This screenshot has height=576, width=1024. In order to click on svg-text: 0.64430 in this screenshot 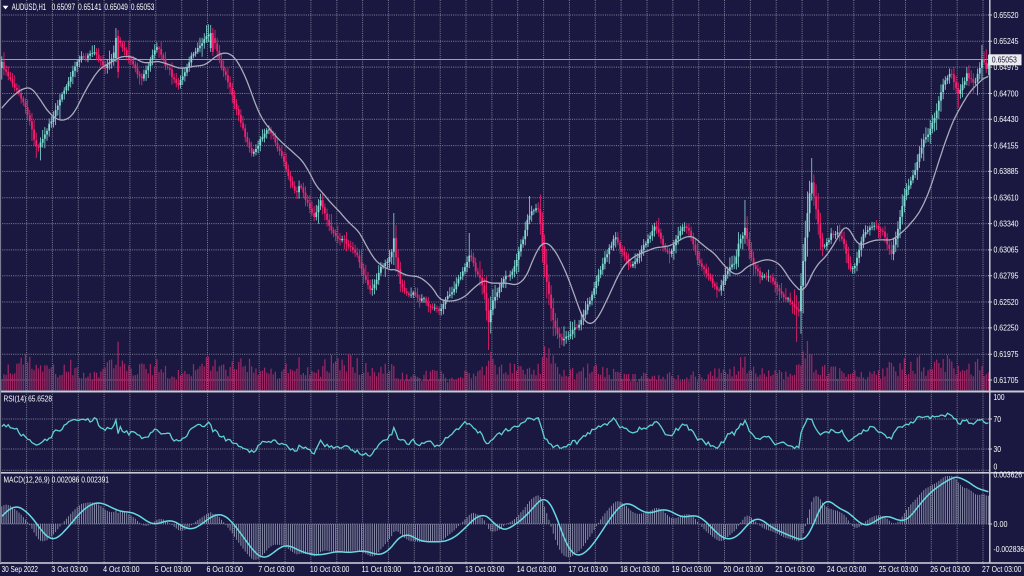, I will do `click(1006, 119)`.